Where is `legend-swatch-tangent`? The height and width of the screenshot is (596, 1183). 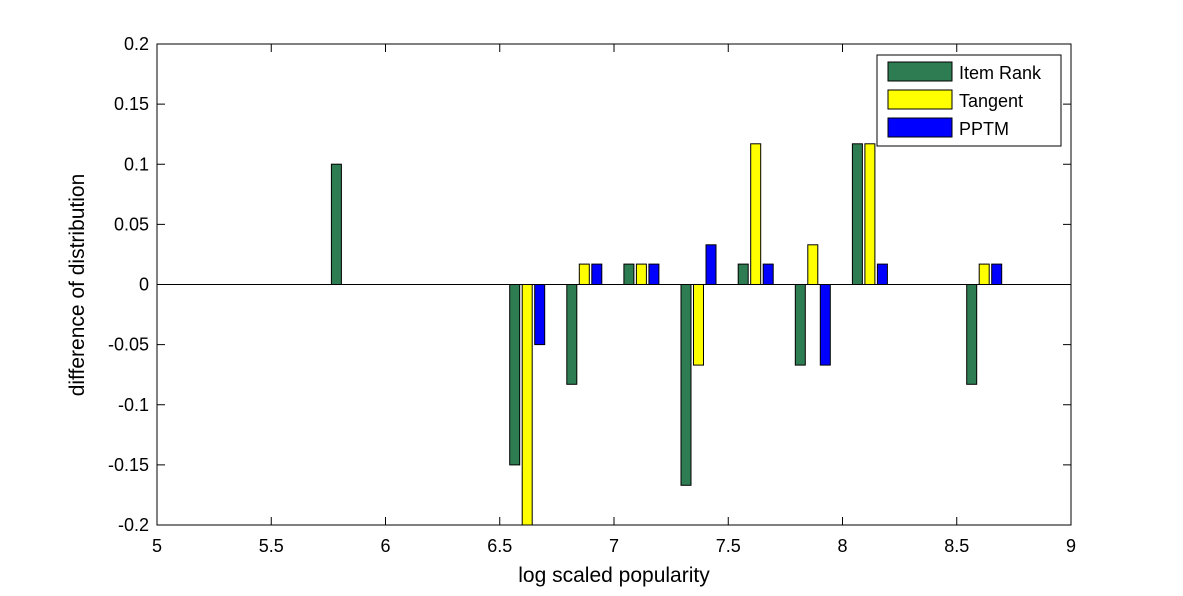
legend-swatch-tangent is located at coordinates (920, 99).